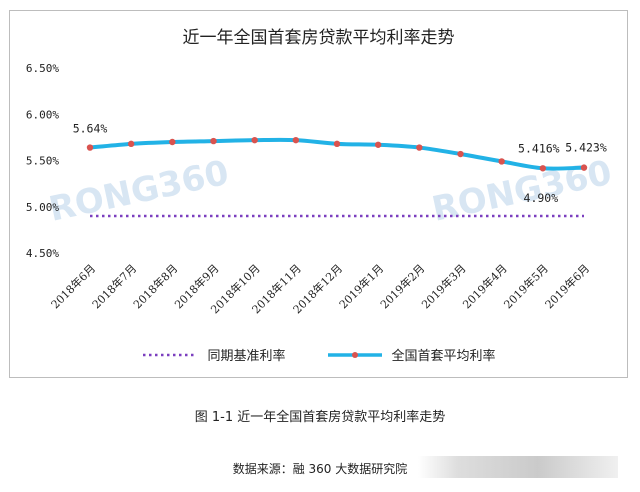  I want to click on chart-title: 近一年全国首套房贷款平均利率走势, so click(318, 38).